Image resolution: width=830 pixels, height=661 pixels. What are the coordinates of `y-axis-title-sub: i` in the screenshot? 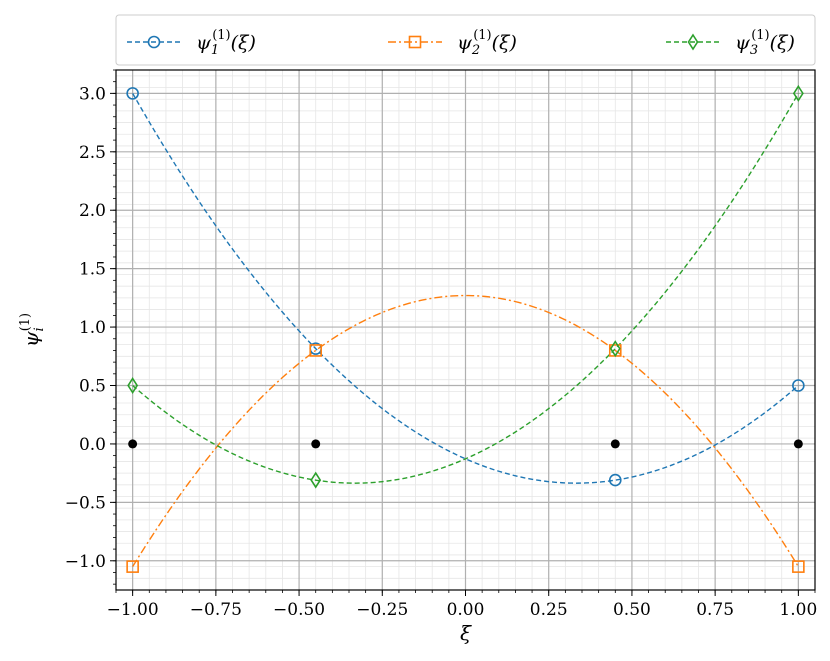 It's located at (39, 329).